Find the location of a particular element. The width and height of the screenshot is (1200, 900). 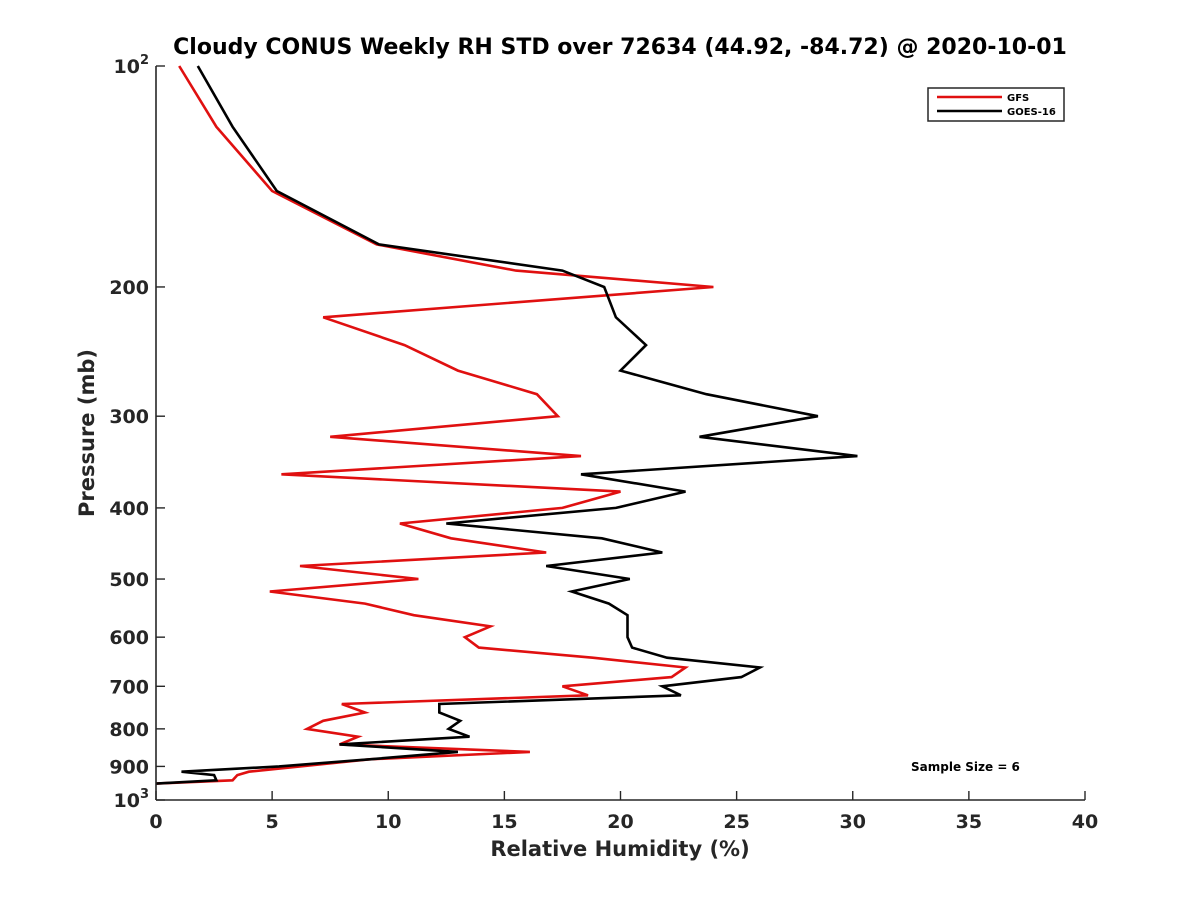

legend-box is located at coordinates (996, 104).